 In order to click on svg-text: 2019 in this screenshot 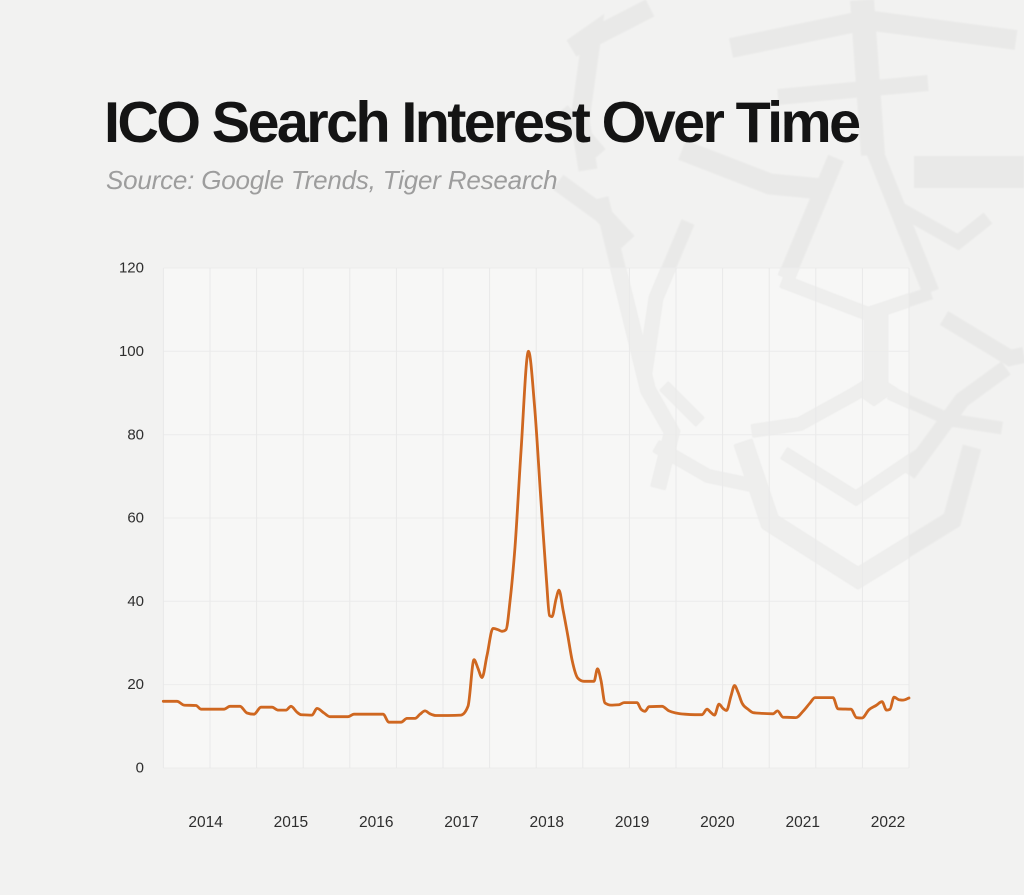, I will do `click(632, 822)`.